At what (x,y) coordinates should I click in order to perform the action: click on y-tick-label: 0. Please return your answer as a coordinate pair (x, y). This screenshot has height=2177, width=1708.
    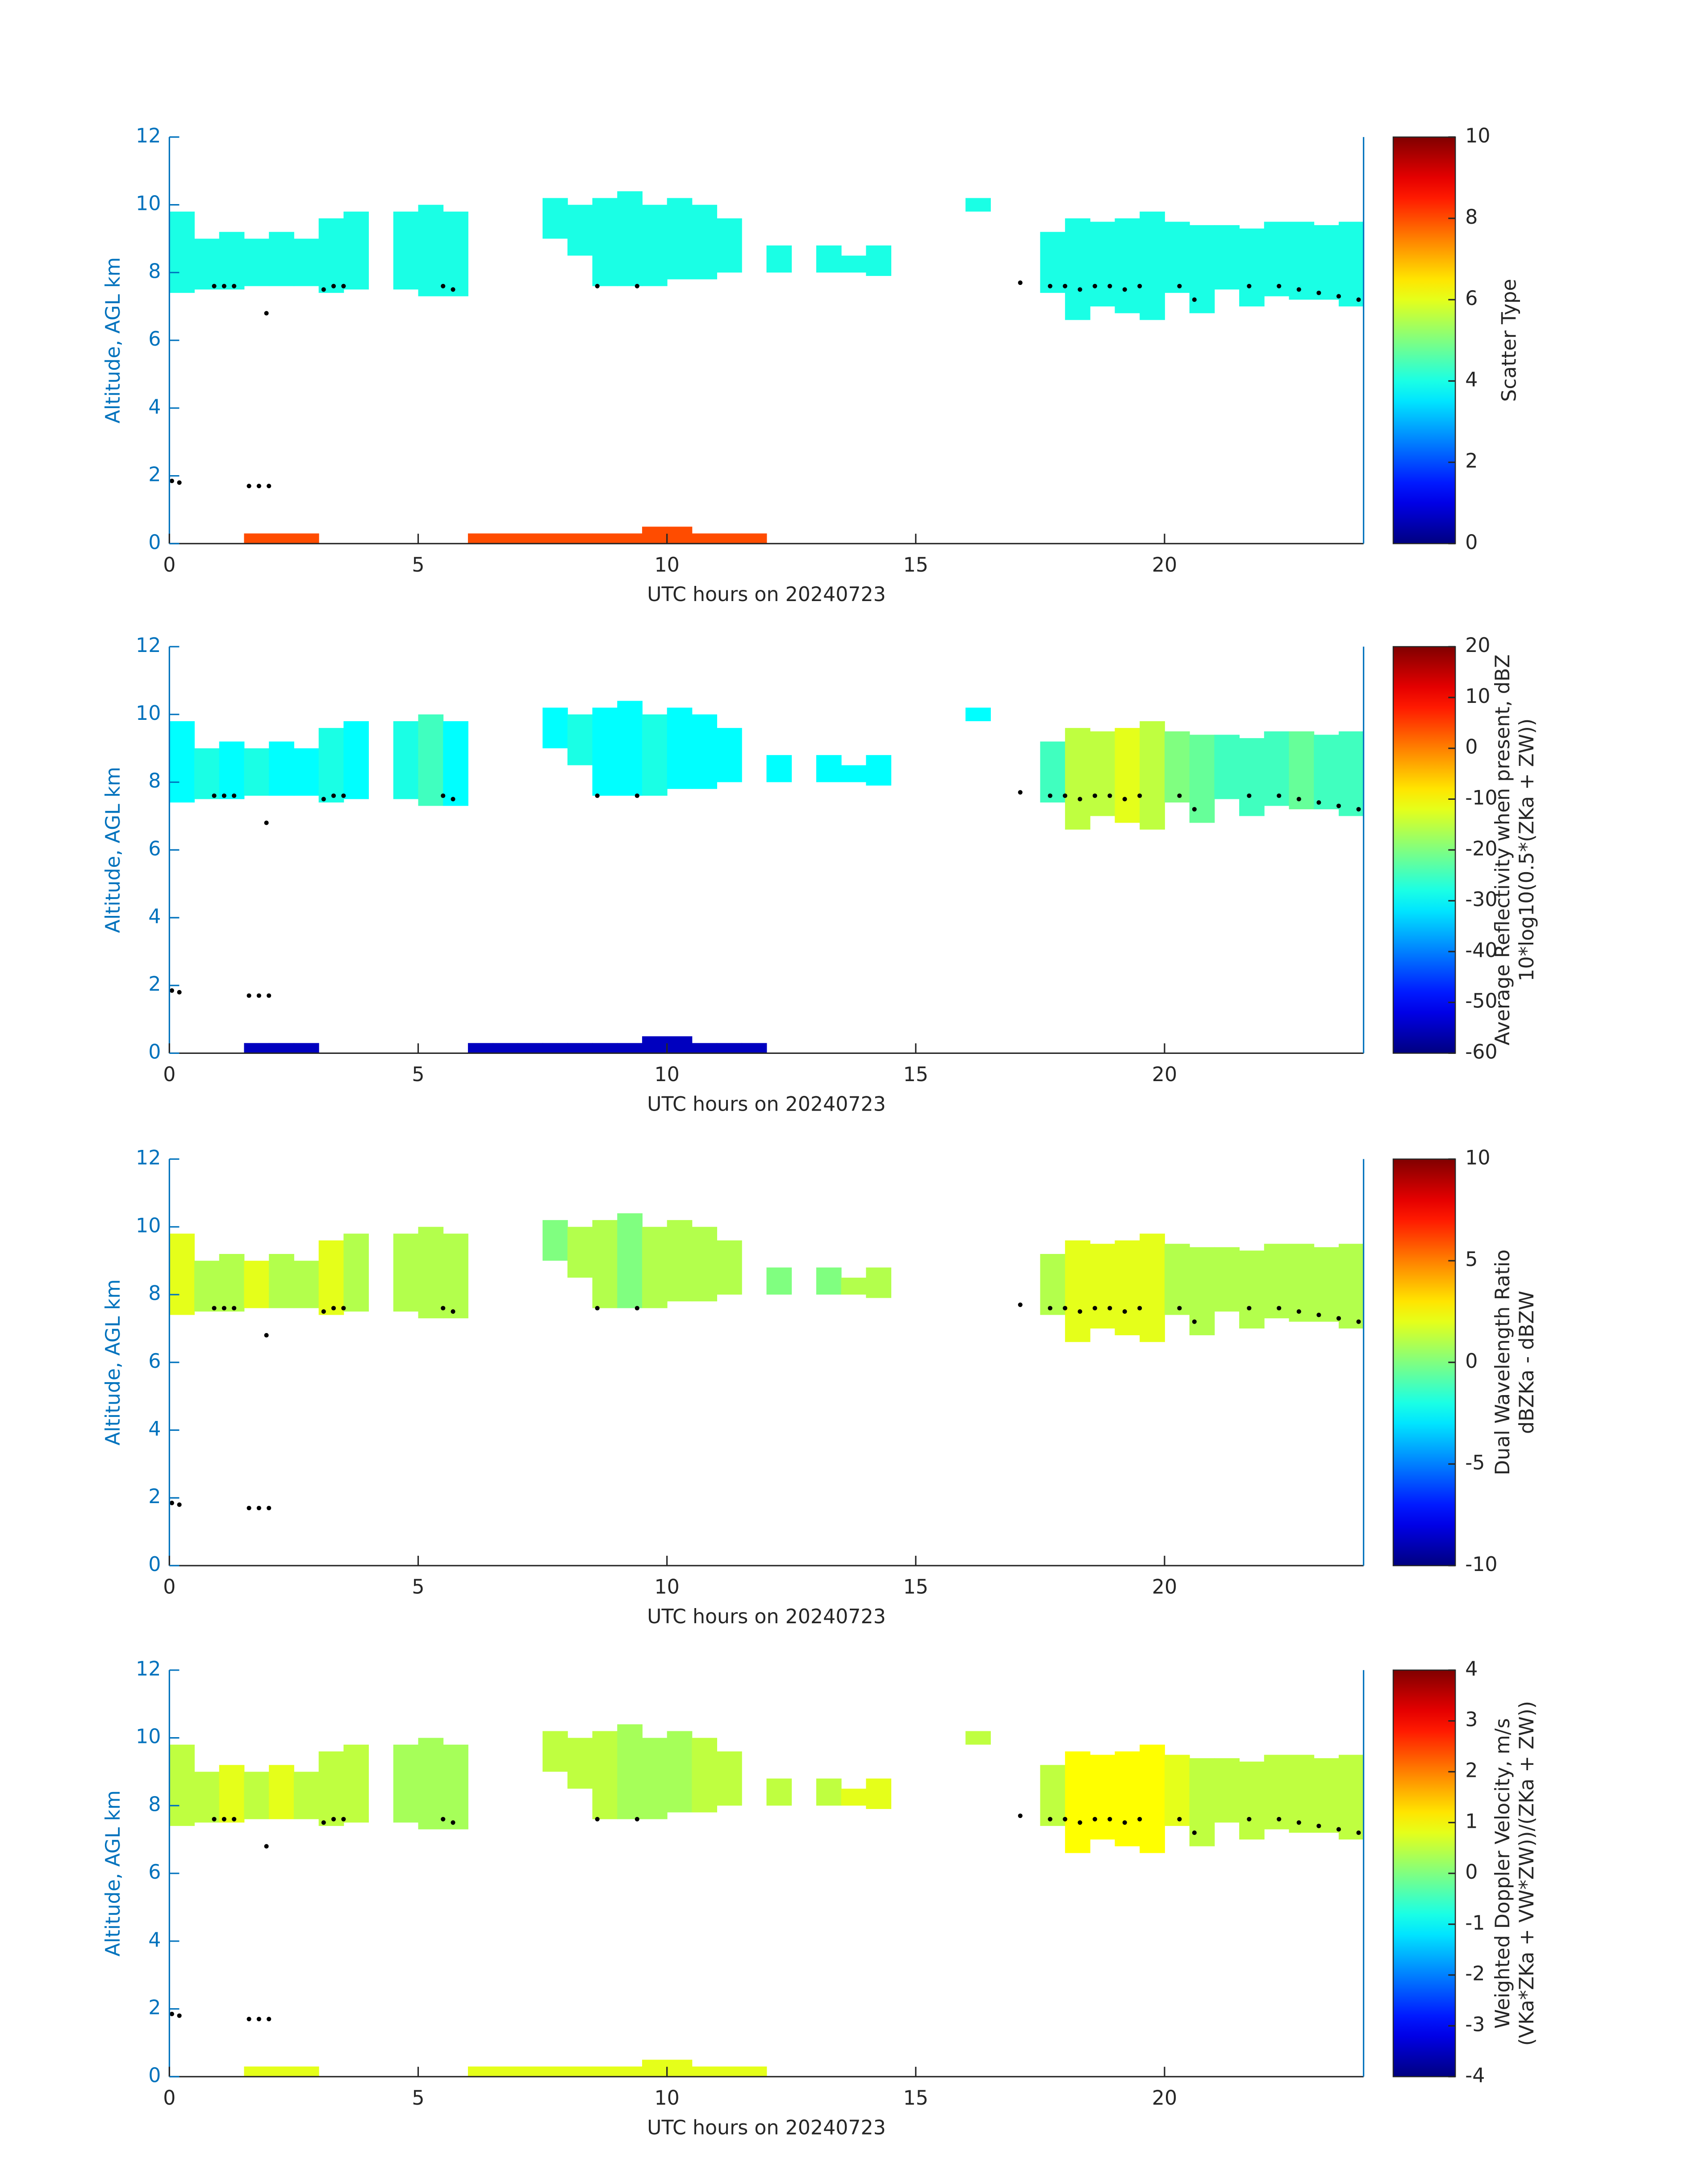
    Looking at the image, I should click on (154, 1564).